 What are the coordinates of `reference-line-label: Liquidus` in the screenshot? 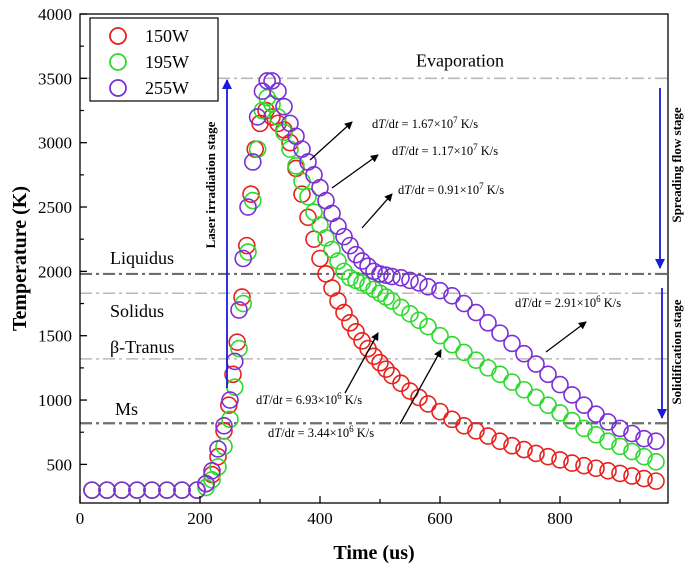 It's located at (142, 258).